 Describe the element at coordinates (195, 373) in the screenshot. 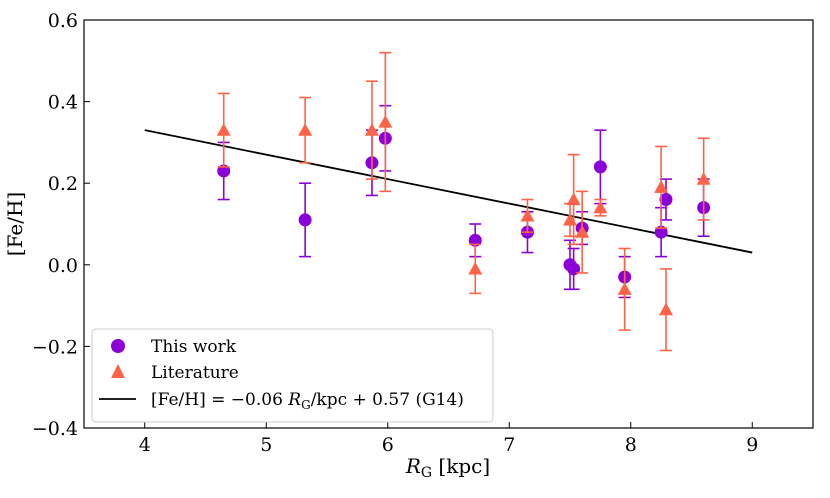

I see `legend-label-literature: Literature` at that location.